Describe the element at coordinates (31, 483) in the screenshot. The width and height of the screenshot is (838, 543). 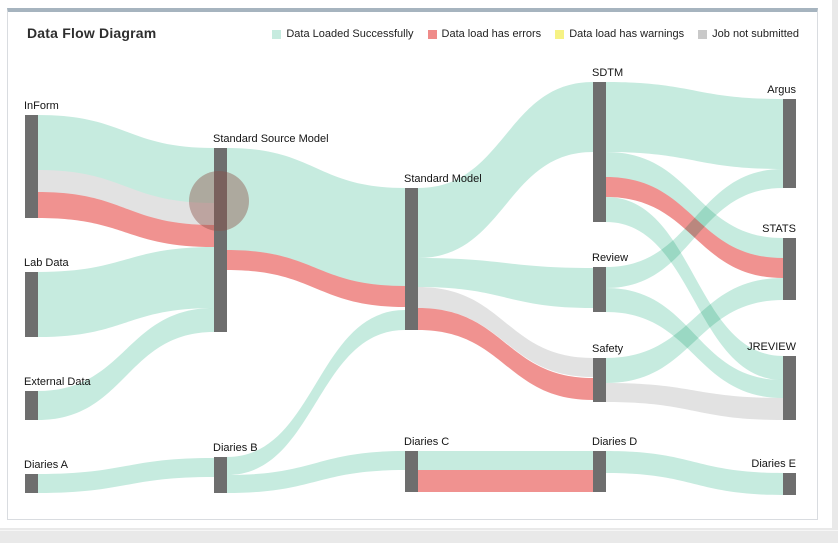
I see `node-diaries_a` at that location.